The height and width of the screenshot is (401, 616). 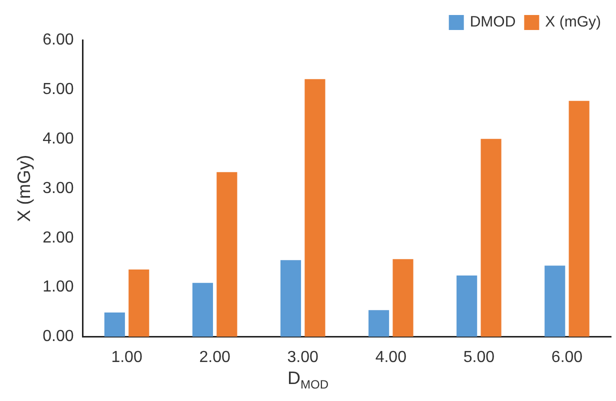 What do you see at coordinates (24, 188) in the screenshot?
I see `y-axis-title: X (mGy)` at bounding box center [24, 188].